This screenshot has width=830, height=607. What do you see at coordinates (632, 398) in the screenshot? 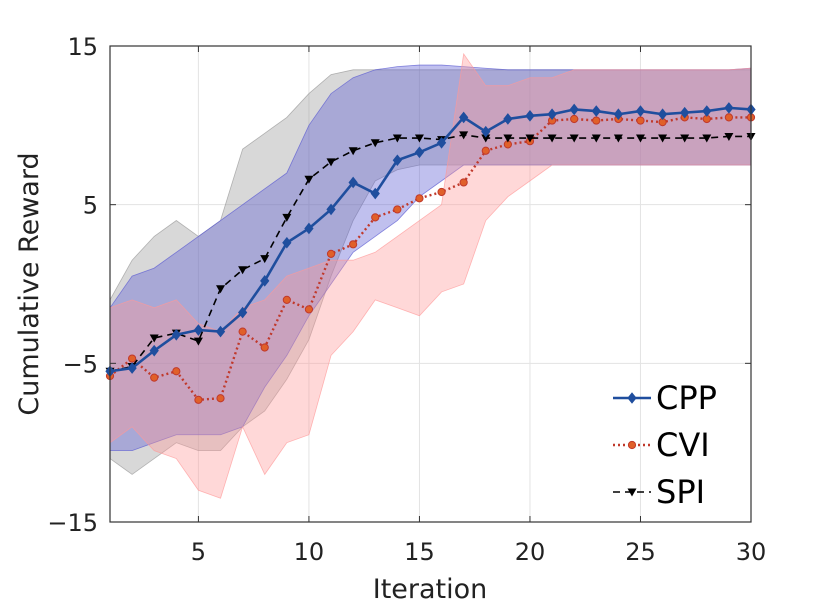
I see `legend-marker-cpp` at bounding box center [632, 398].